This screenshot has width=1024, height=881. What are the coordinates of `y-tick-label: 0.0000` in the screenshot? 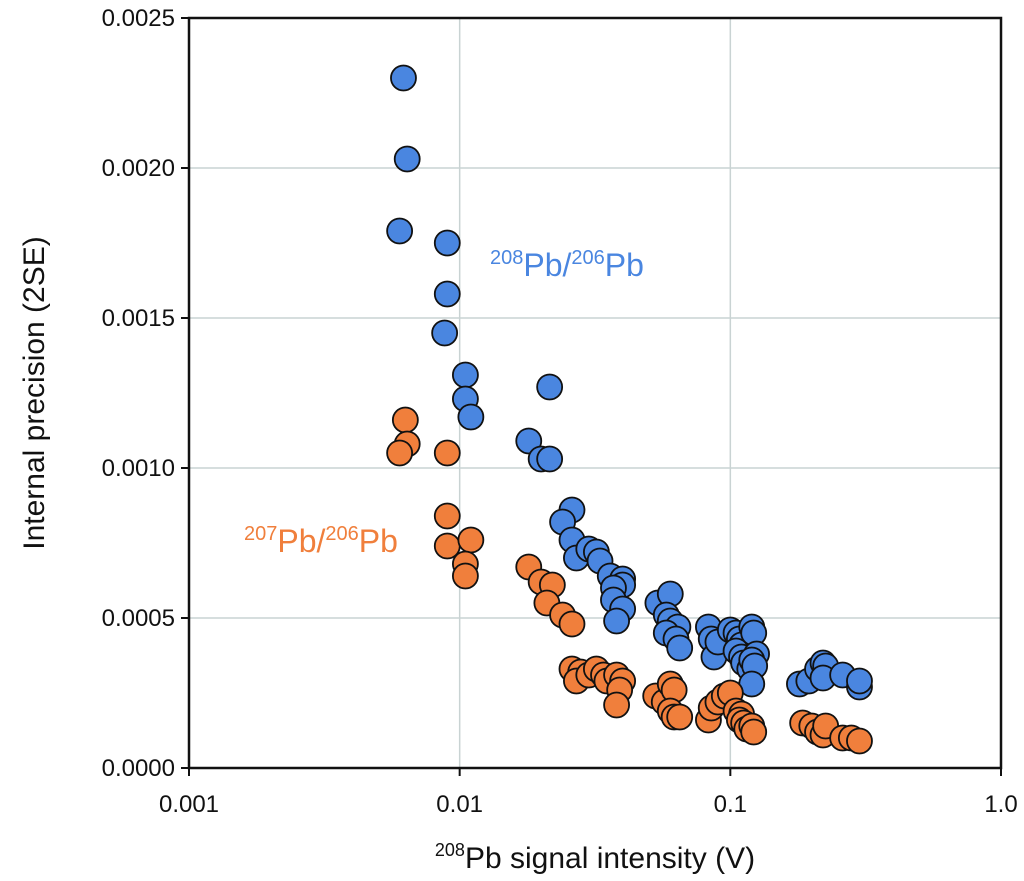 It's located at (138, 768).